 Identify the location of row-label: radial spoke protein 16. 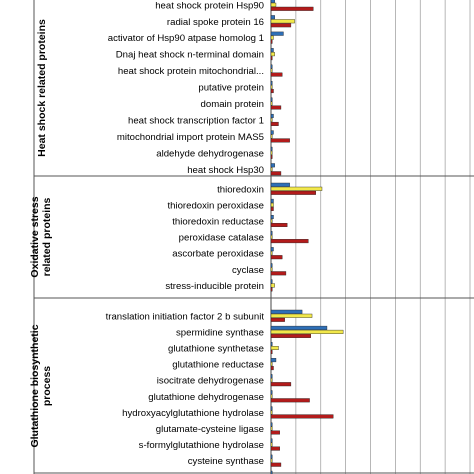
(215, 22).